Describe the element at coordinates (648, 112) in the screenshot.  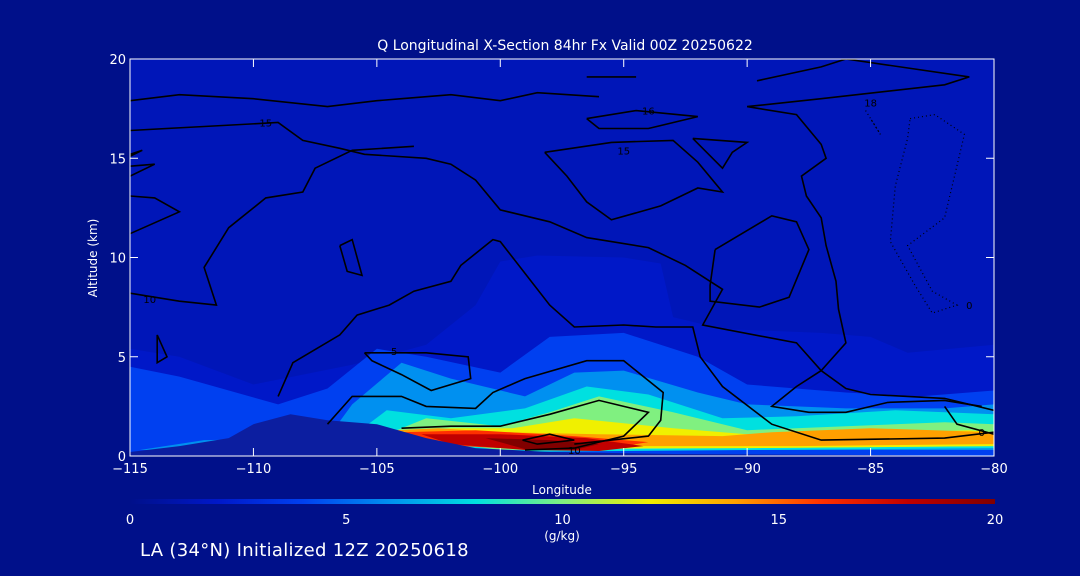
I see `contour-label: 16` at that location.